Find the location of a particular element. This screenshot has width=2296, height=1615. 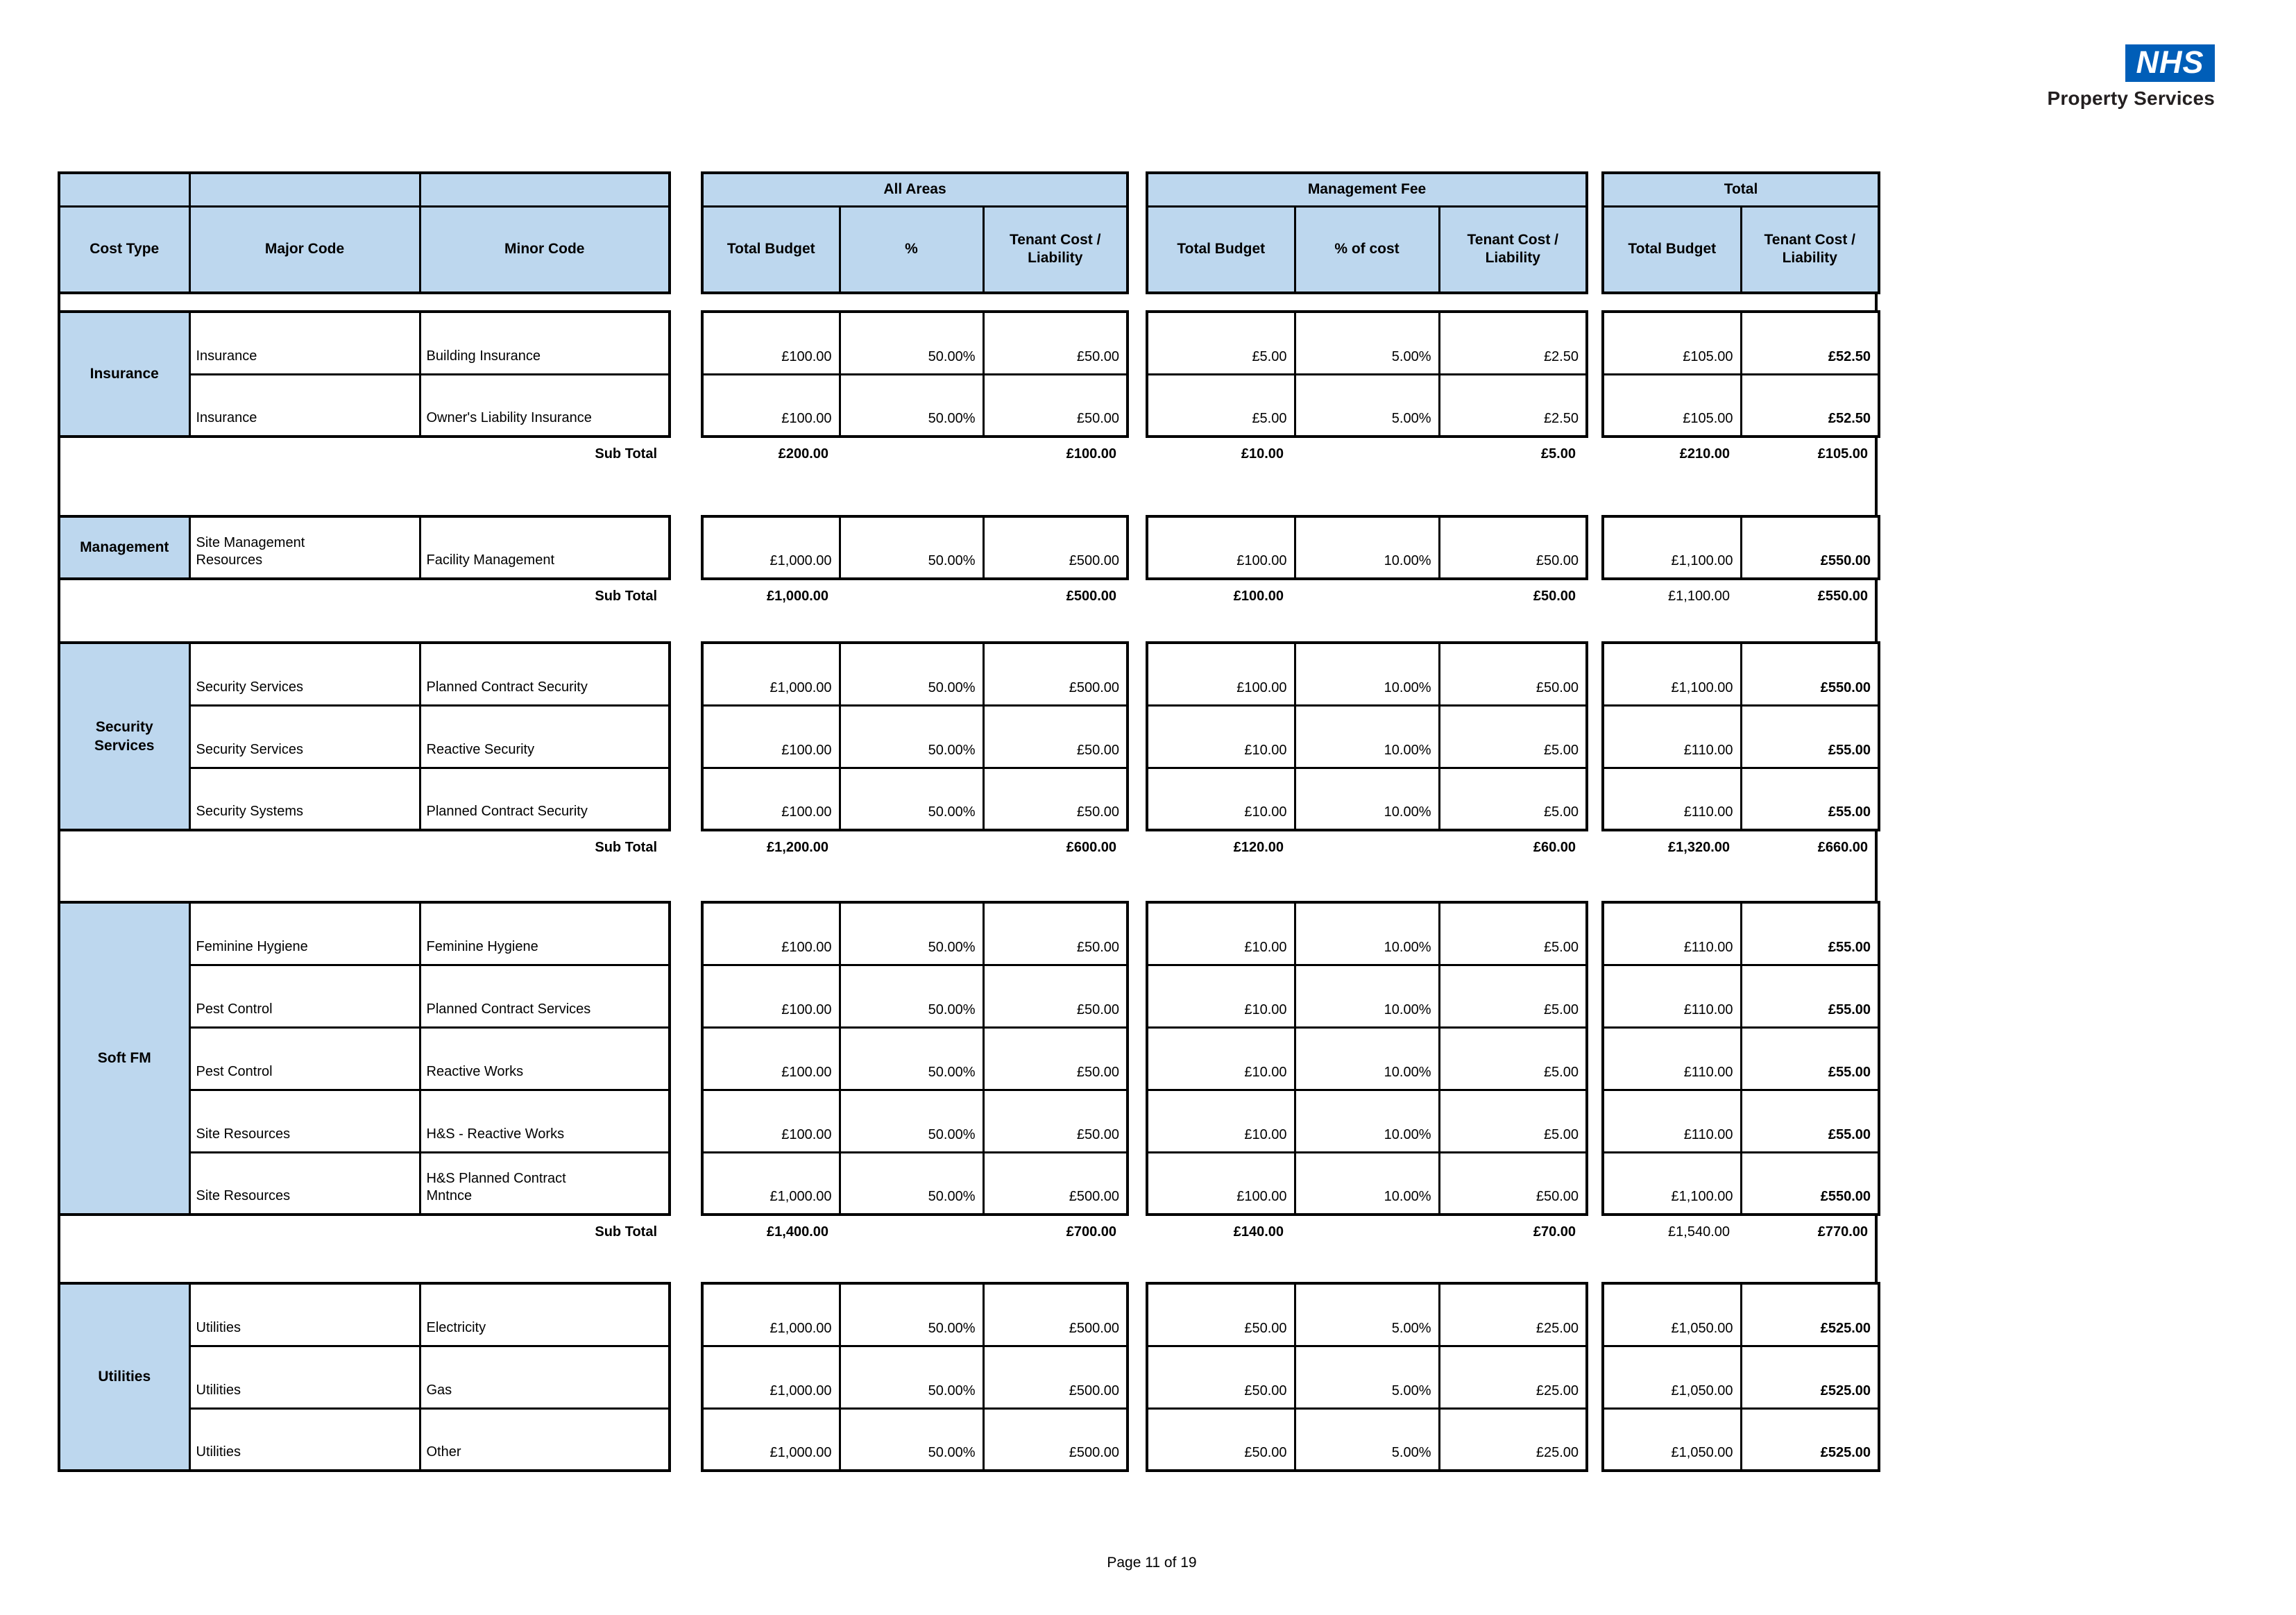

subtotal-value: £550.00 is located at coordinates (1842, 596).